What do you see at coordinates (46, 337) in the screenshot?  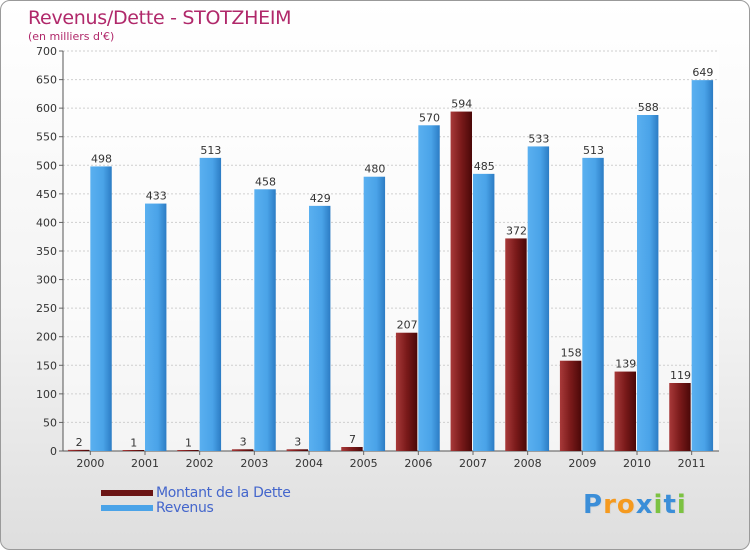 I see `y-tick-label: 200` at bounding box center [46, 337].